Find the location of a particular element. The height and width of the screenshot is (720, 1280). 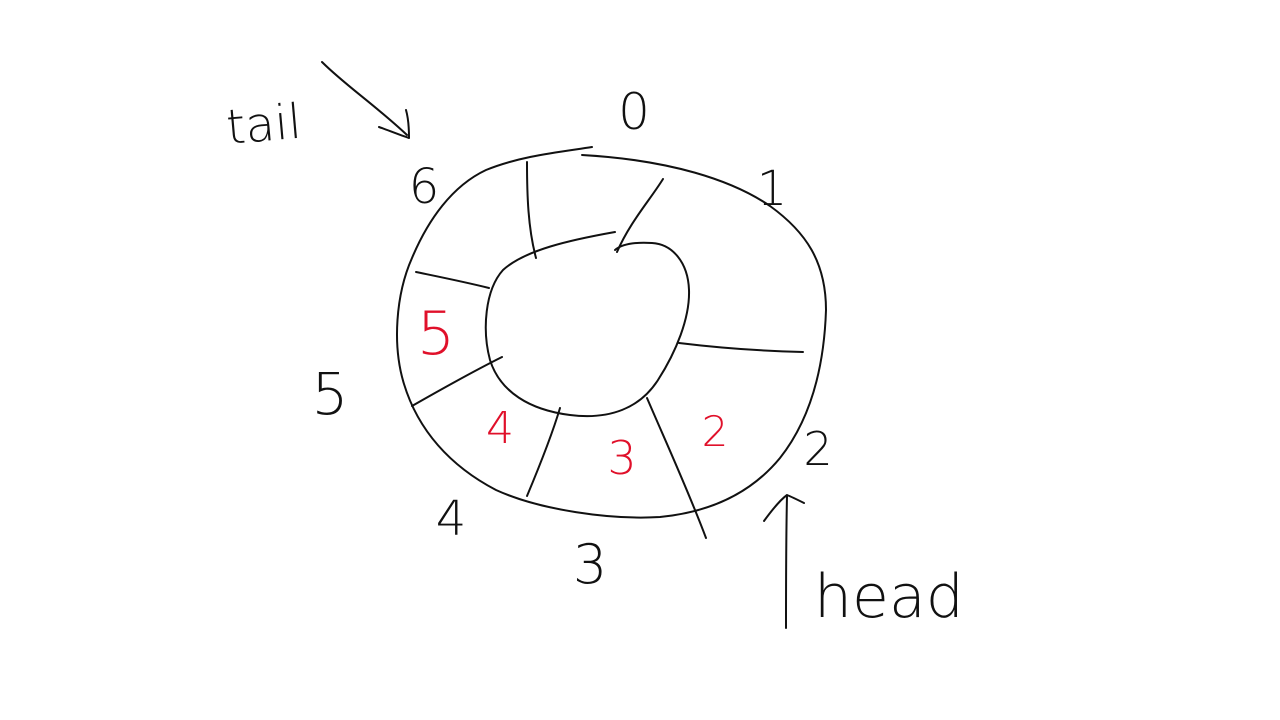

head-pointer: head is located at coordinates (863, 563).